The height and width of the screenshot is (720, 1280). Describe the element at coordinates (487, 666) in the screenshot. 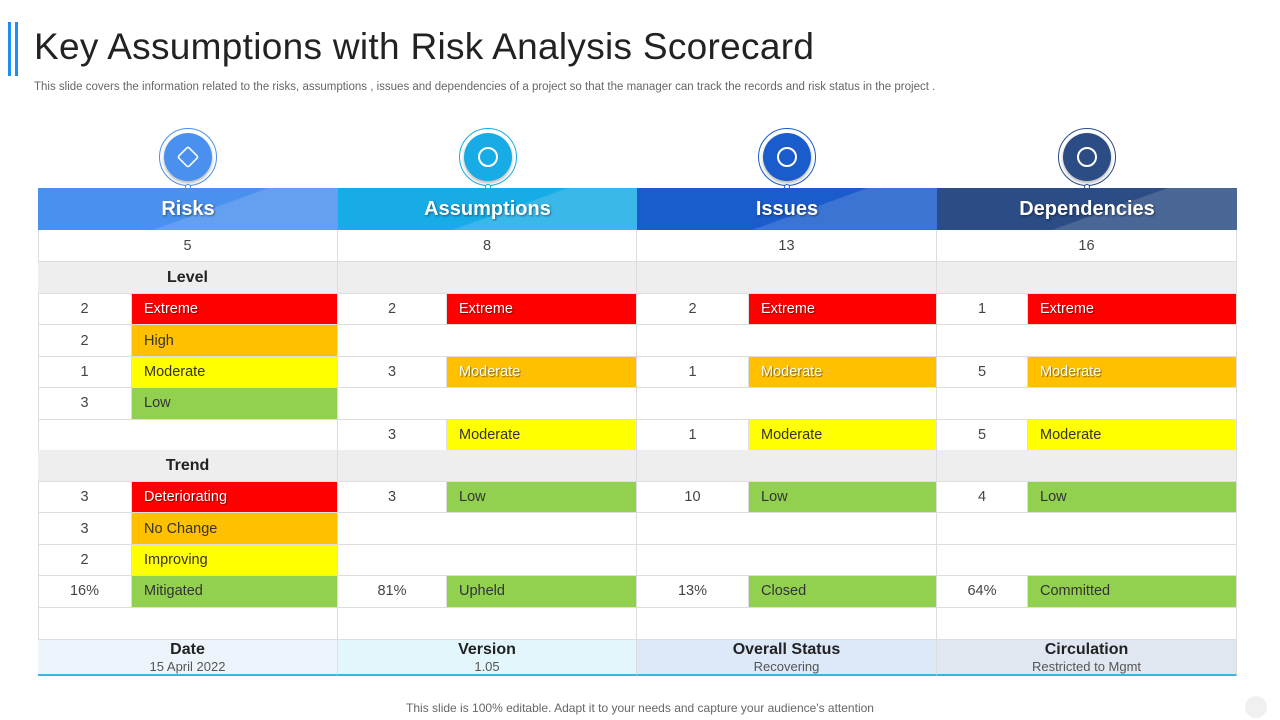

I see `footer-value: 1.05` at that location.